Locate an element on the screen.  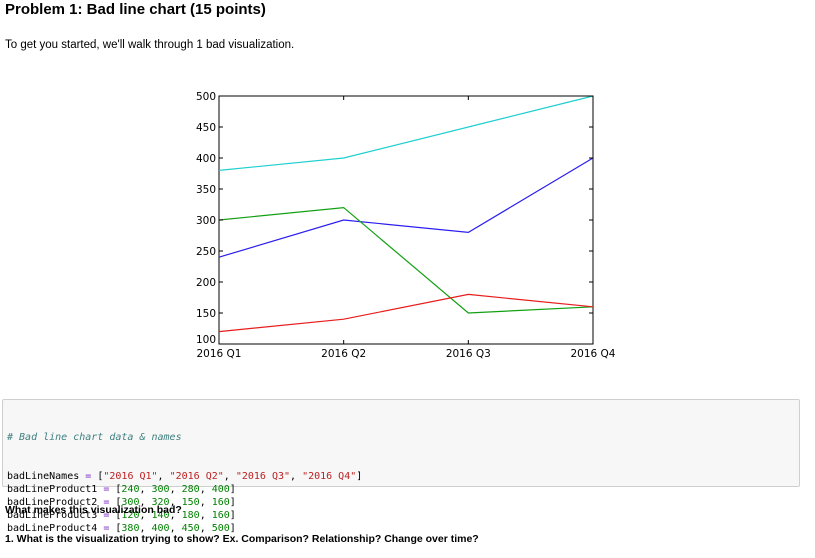
code-string: "2016 Q1" is located at coordinates (130, 476).